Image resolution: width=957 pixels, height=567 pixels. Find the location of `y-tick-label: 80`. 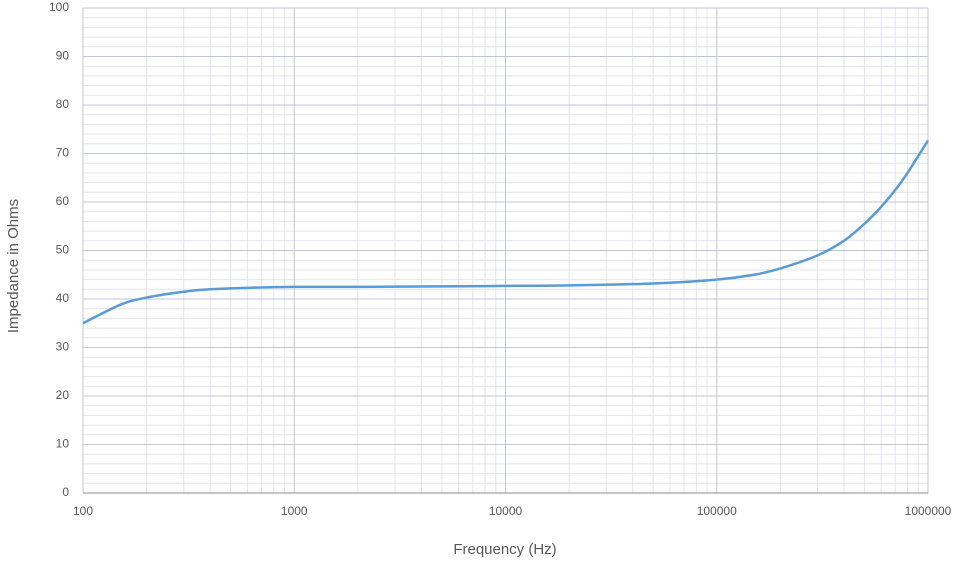

y-tick-label: 80 is located at coordinates (63, 104).